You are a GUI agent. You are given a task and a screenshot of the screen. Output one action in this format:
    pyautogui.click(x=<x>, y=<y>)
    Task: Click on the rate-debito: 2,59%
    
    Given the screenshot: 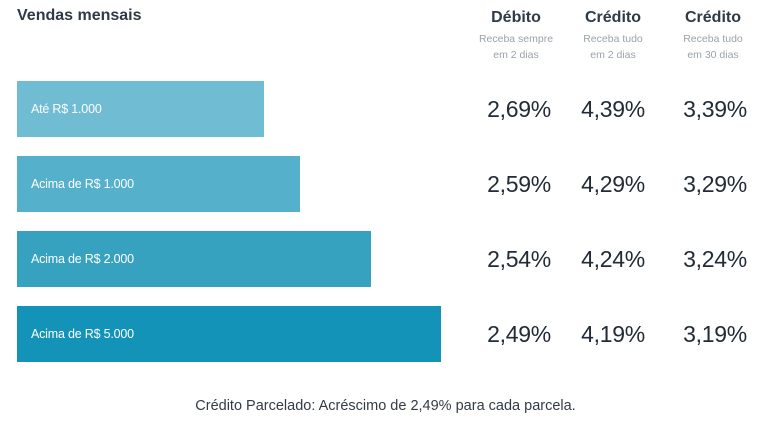 What is the action you would take?
    pyautogui.click(x=519, y=184)
    